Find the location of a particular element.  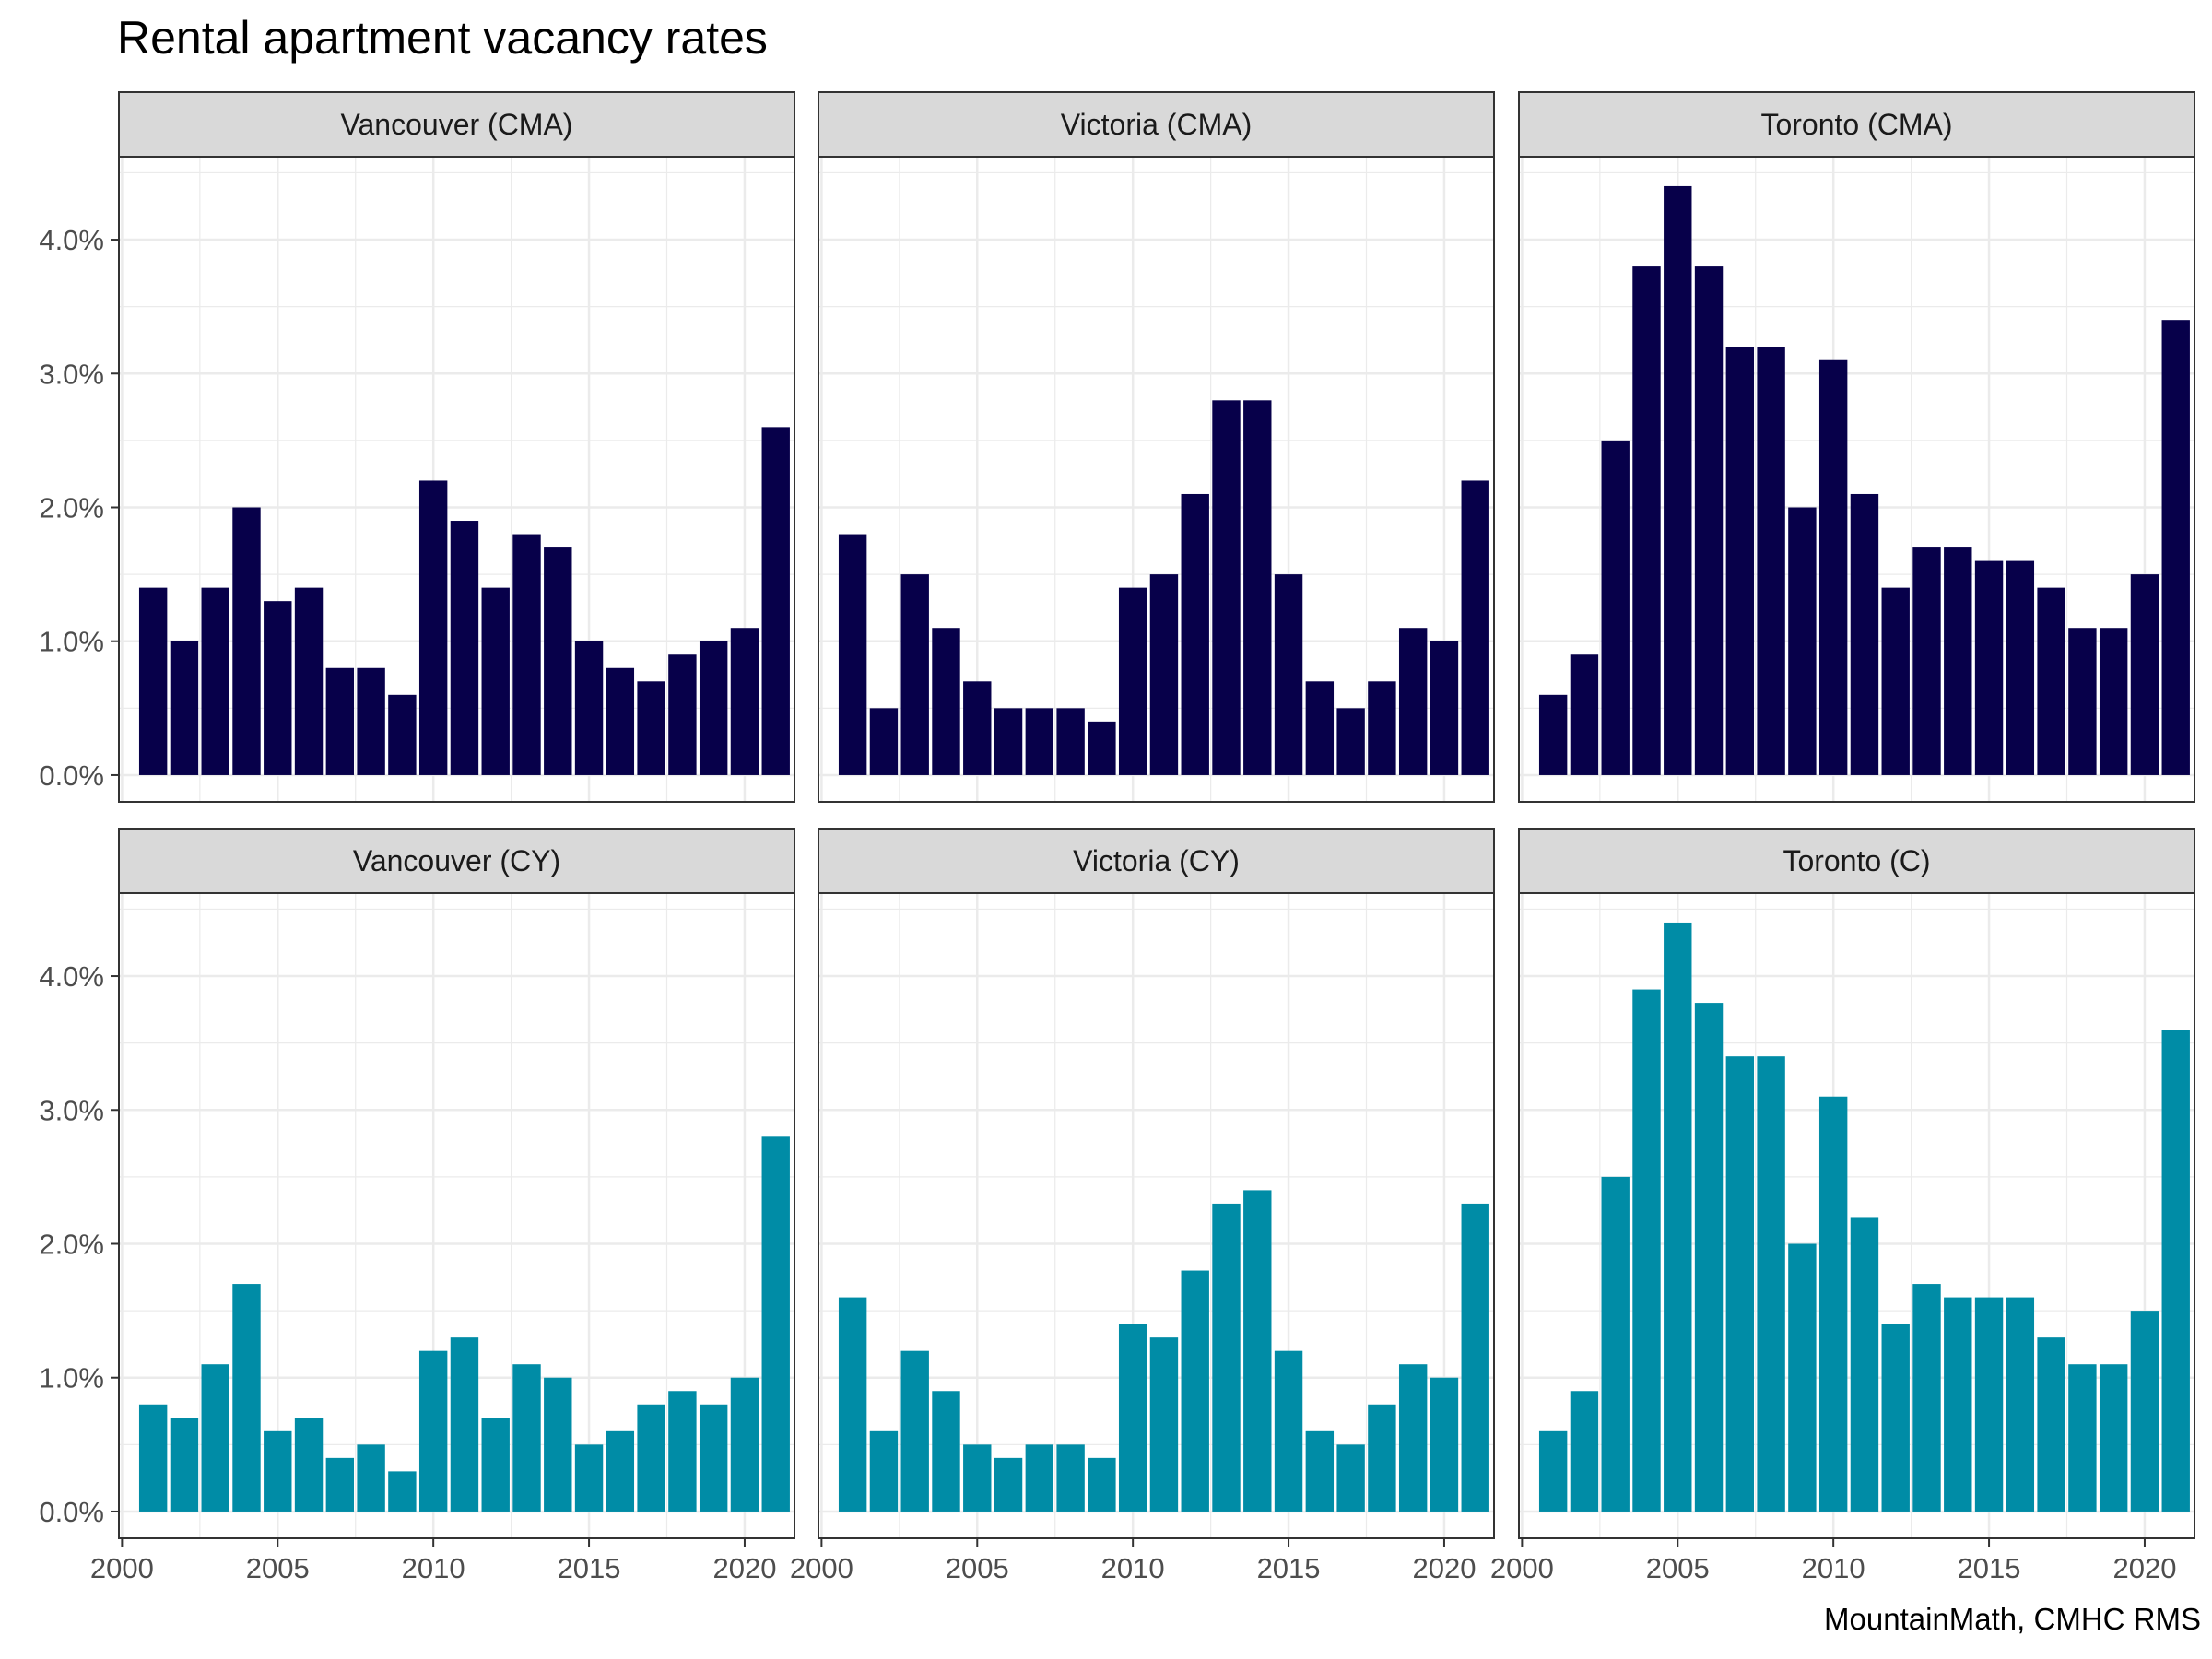

y-tick-label: 2.0% is located at coordinates (71, 1244).